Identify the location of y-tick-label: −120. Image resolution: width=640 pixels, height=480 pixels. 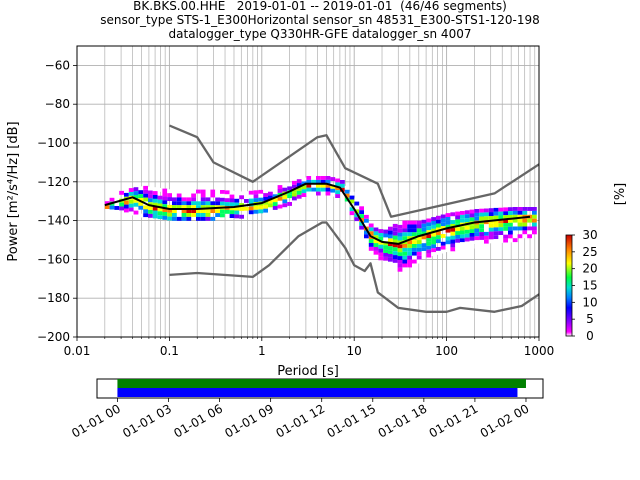
(53, 182).